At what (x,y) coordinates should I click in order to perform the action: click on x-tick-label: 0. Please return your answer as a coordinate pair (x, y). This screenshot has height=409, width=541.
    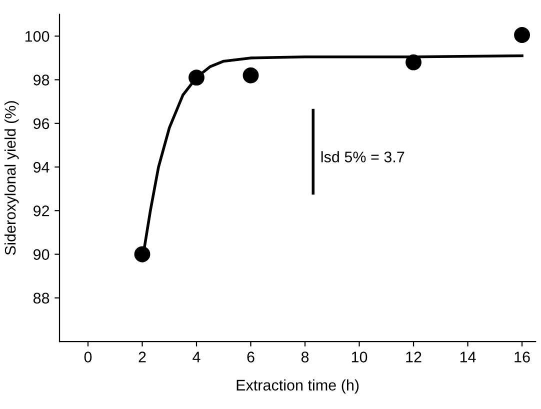
    Looking at the image, I should click on (88, 357).